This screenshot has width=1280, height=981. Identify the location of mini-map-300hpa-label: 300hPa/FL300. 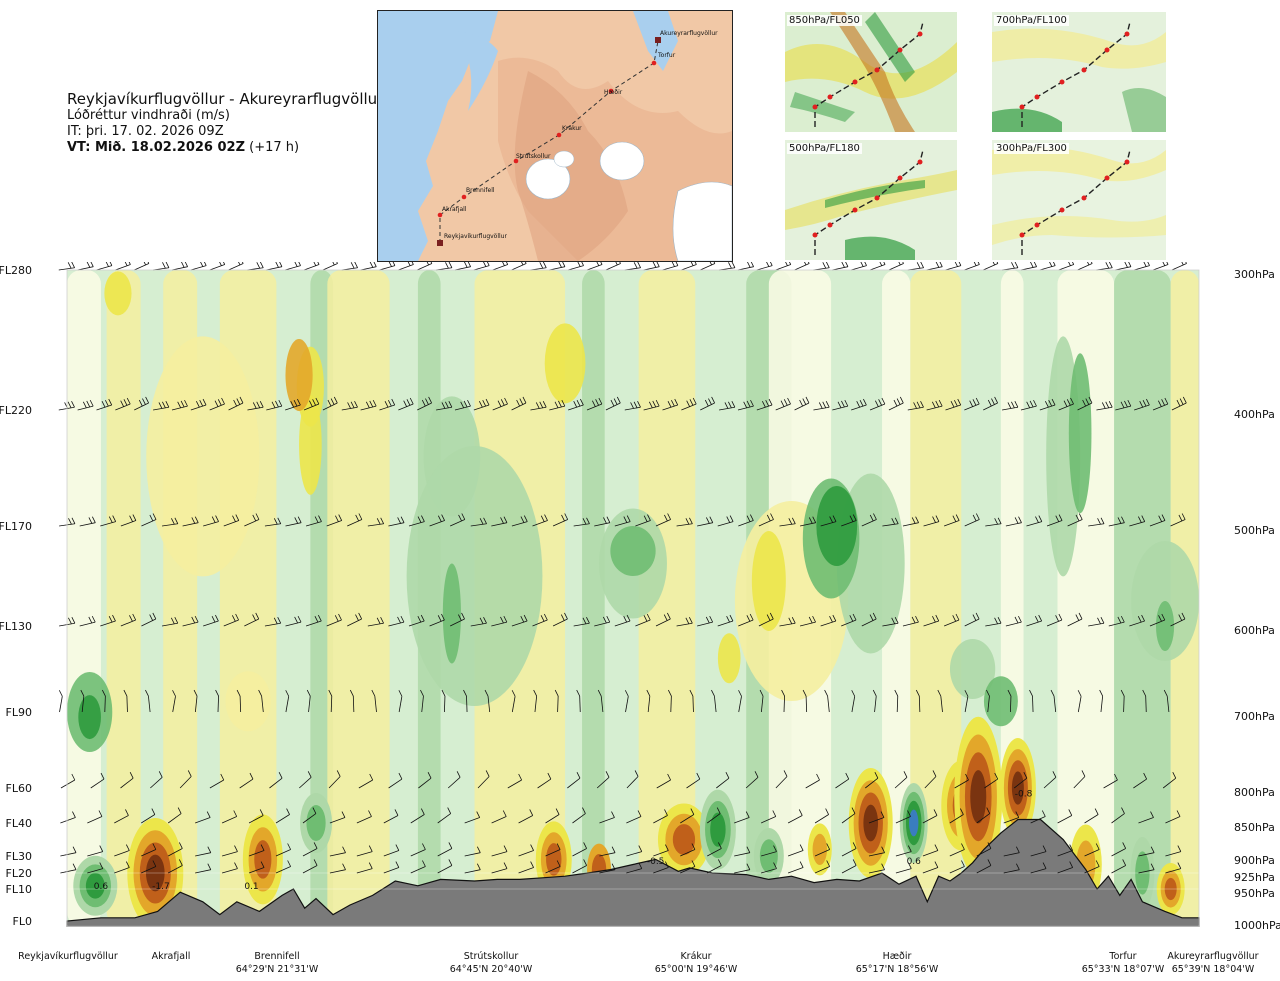
(1031, 148).